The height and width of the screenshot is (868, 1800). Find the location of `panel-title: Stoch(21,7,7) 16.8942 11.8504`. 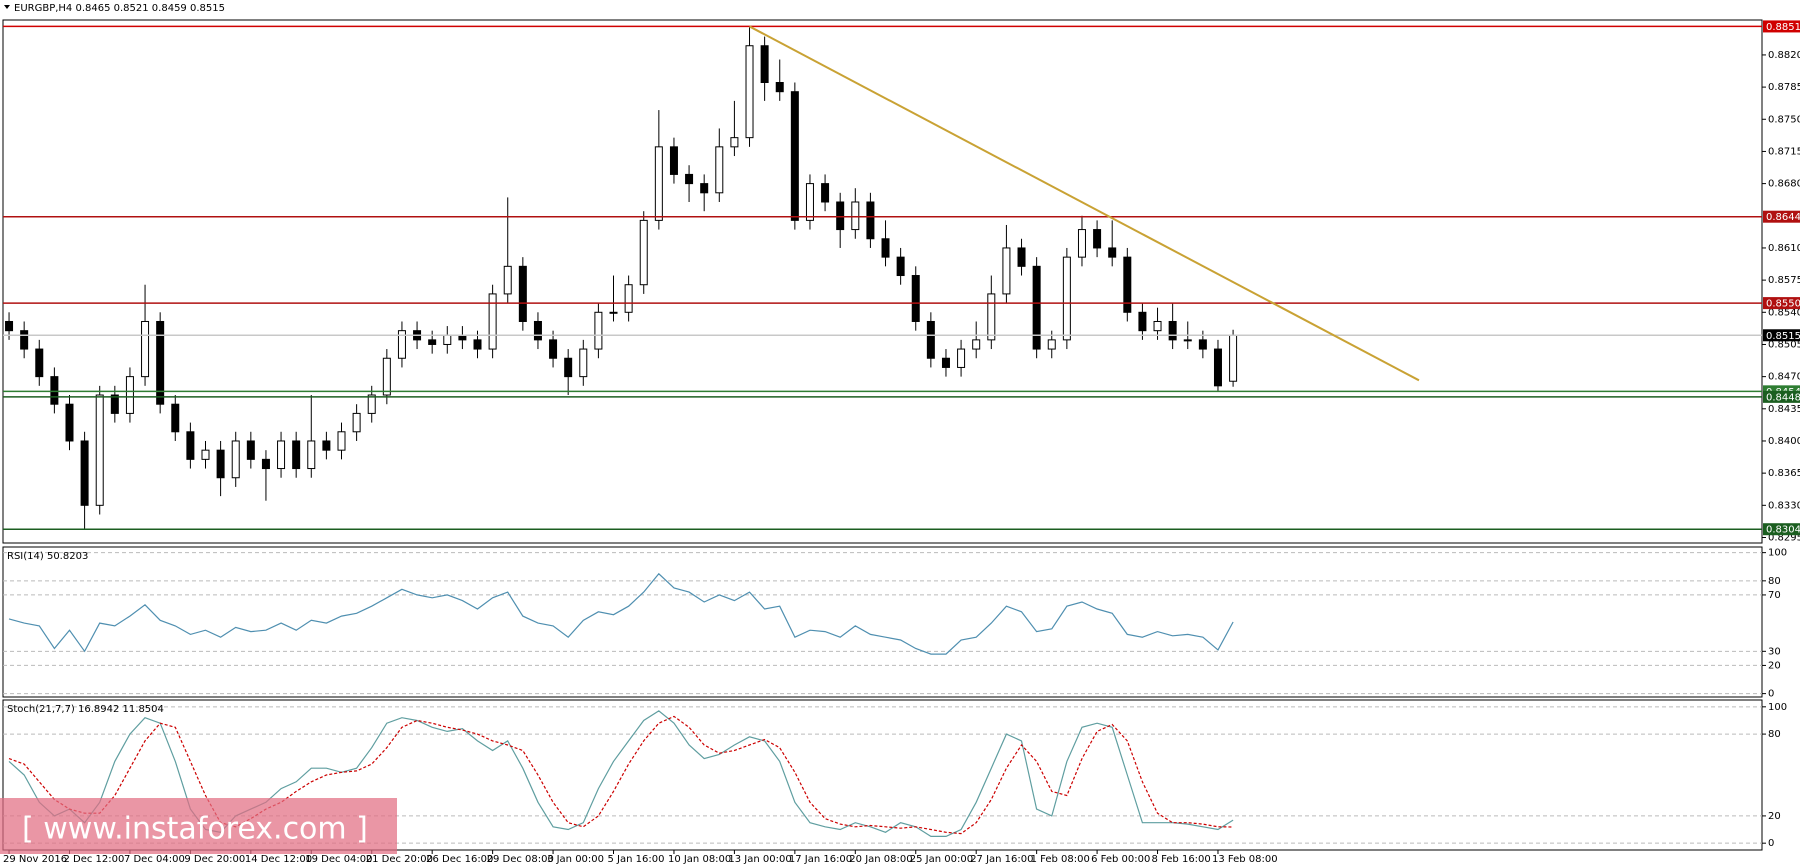

panel-title: Stoch(21,7,7) 16.8942 11.8504 is located at coordinates (85, 709).